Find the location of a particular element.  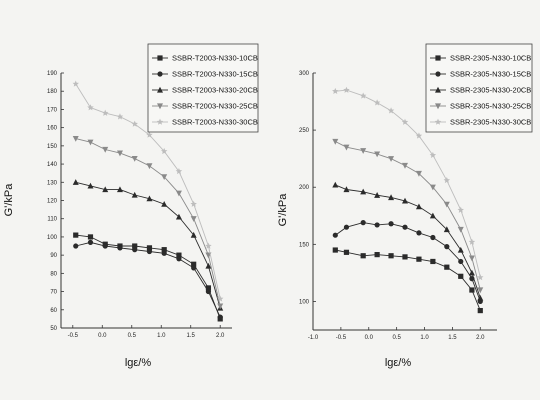

y-tick-label: 130 is located at coordinates (52, 183).